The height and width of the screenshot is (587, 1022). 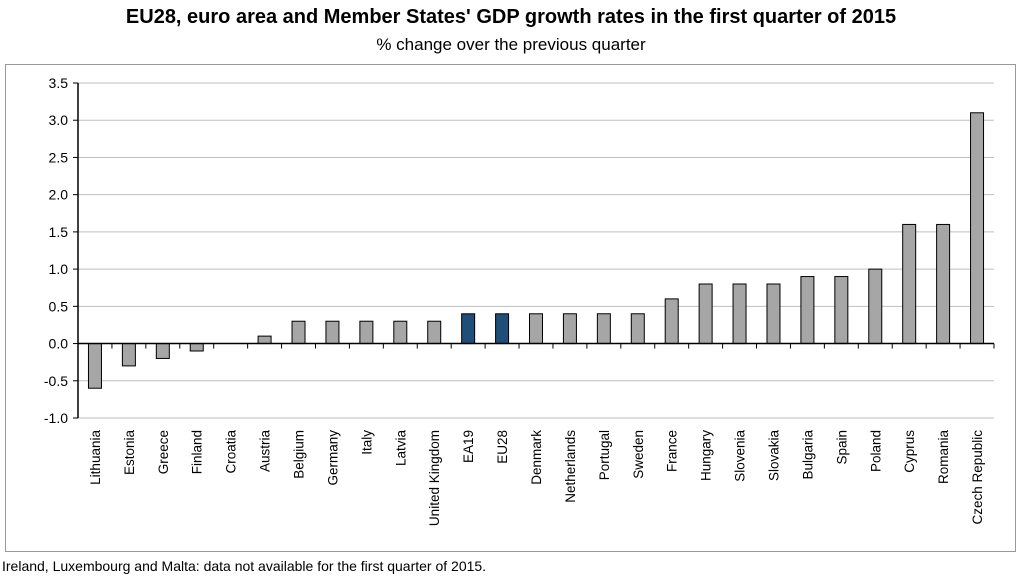 What do you see at coordinates (603, 329) in the screenshot?
I see `bar-portugal` at bounding box center [603, 329].